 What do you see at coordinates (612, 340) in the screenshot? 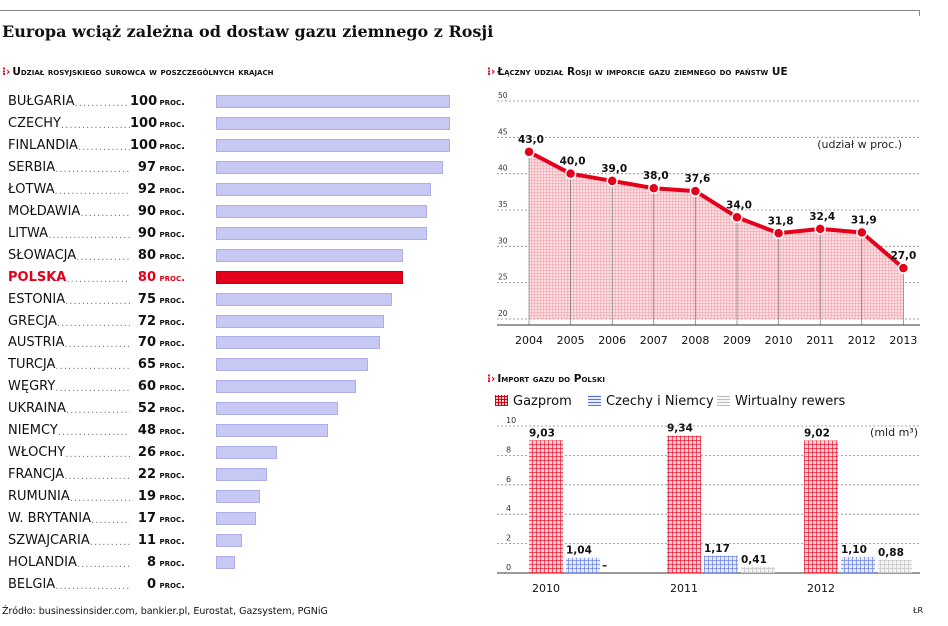
I see `x-tick-label: 2006` at bounding box center [612, 340].